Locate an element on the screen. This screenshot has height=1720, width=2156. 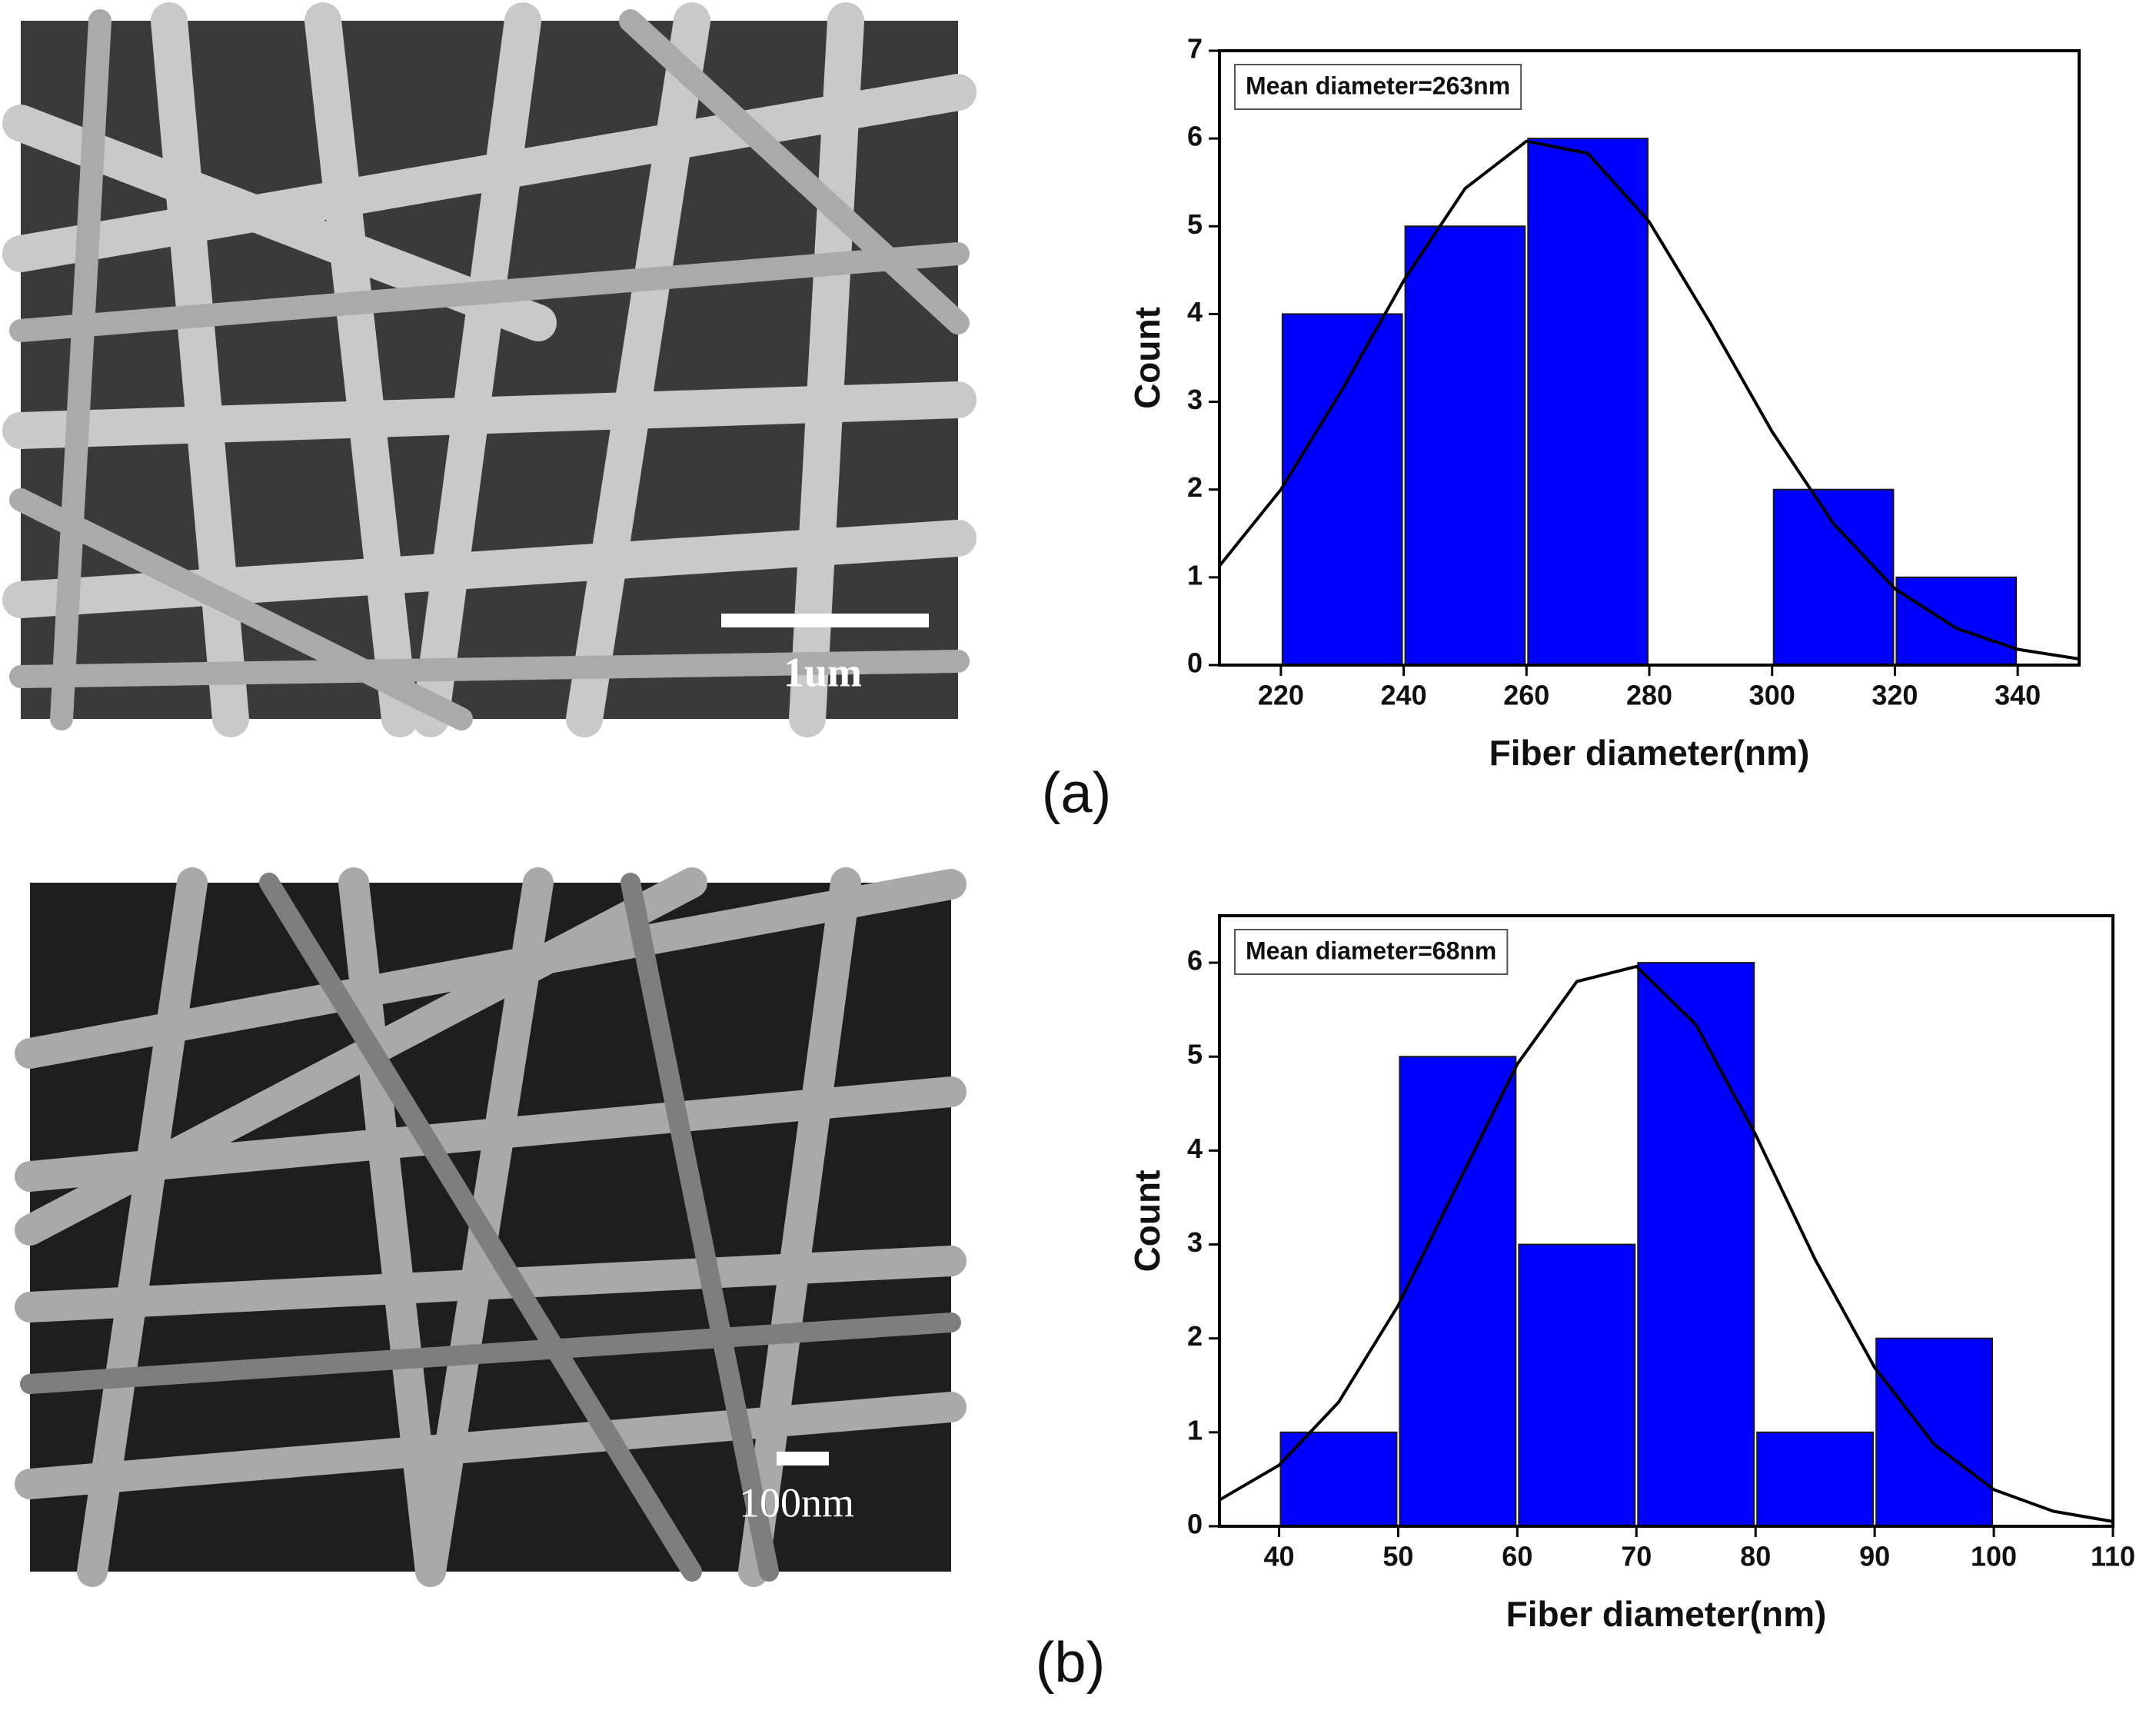
x-tick-label: 260 is located at coordinates (1526, 695).